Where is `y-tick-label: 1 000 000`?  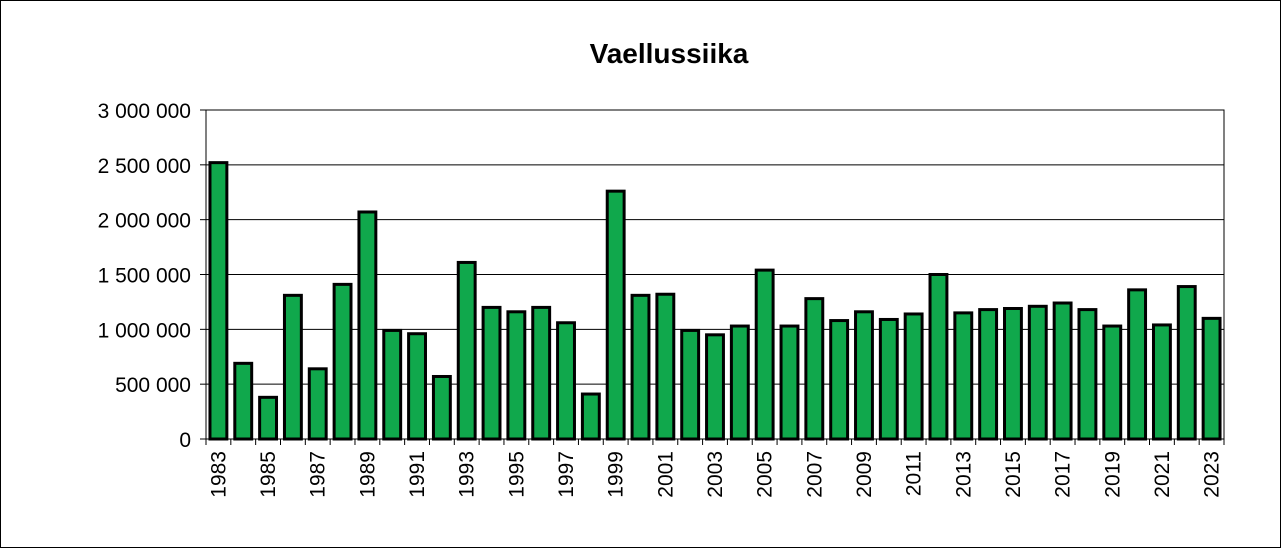 y-tick-label: 1 000 000 is located at coordinates (144, 330).